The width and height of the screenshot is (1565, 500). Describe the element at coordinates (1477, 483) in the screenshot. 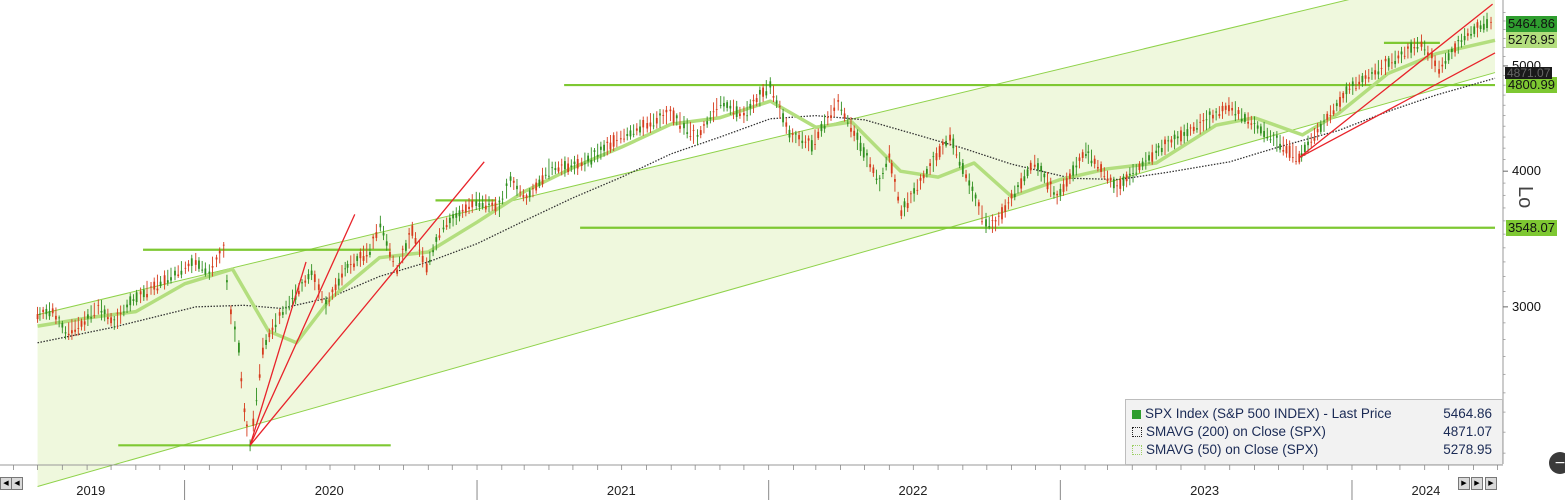

I see `scroll-step-icon: ▶` at that location.